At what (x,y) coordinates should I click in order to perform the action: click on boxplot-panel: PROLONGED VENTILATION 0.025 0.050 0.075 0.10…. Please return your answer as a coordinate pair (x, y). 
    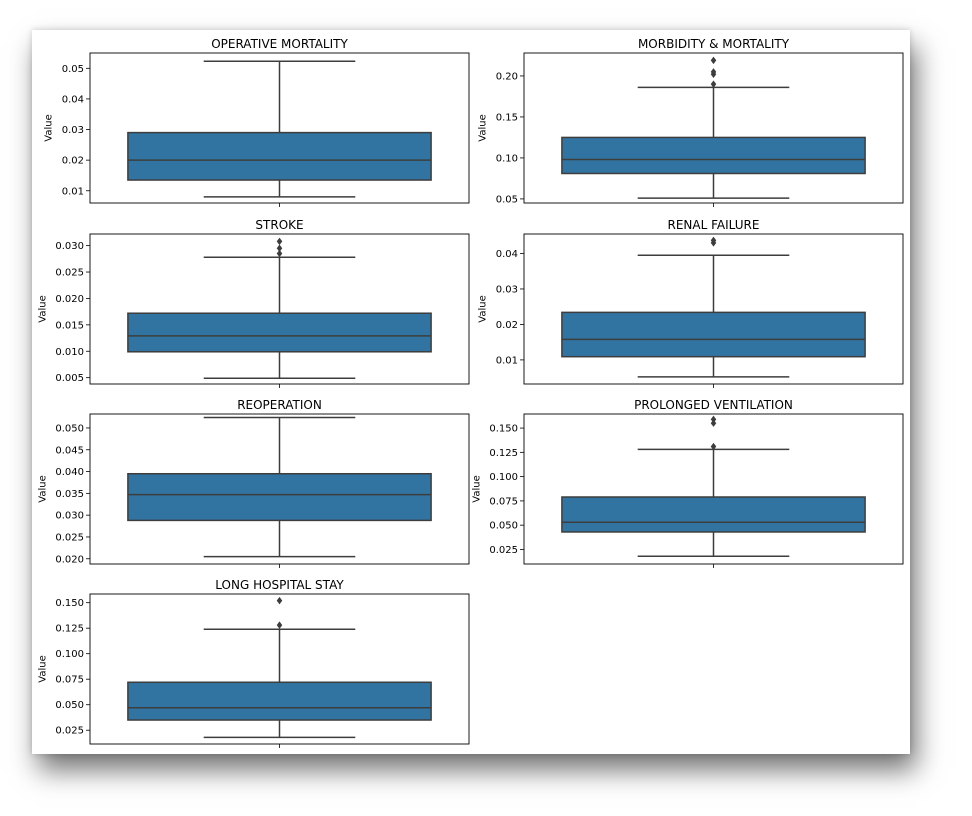
    Looking at the image, I should click on (688, 483).